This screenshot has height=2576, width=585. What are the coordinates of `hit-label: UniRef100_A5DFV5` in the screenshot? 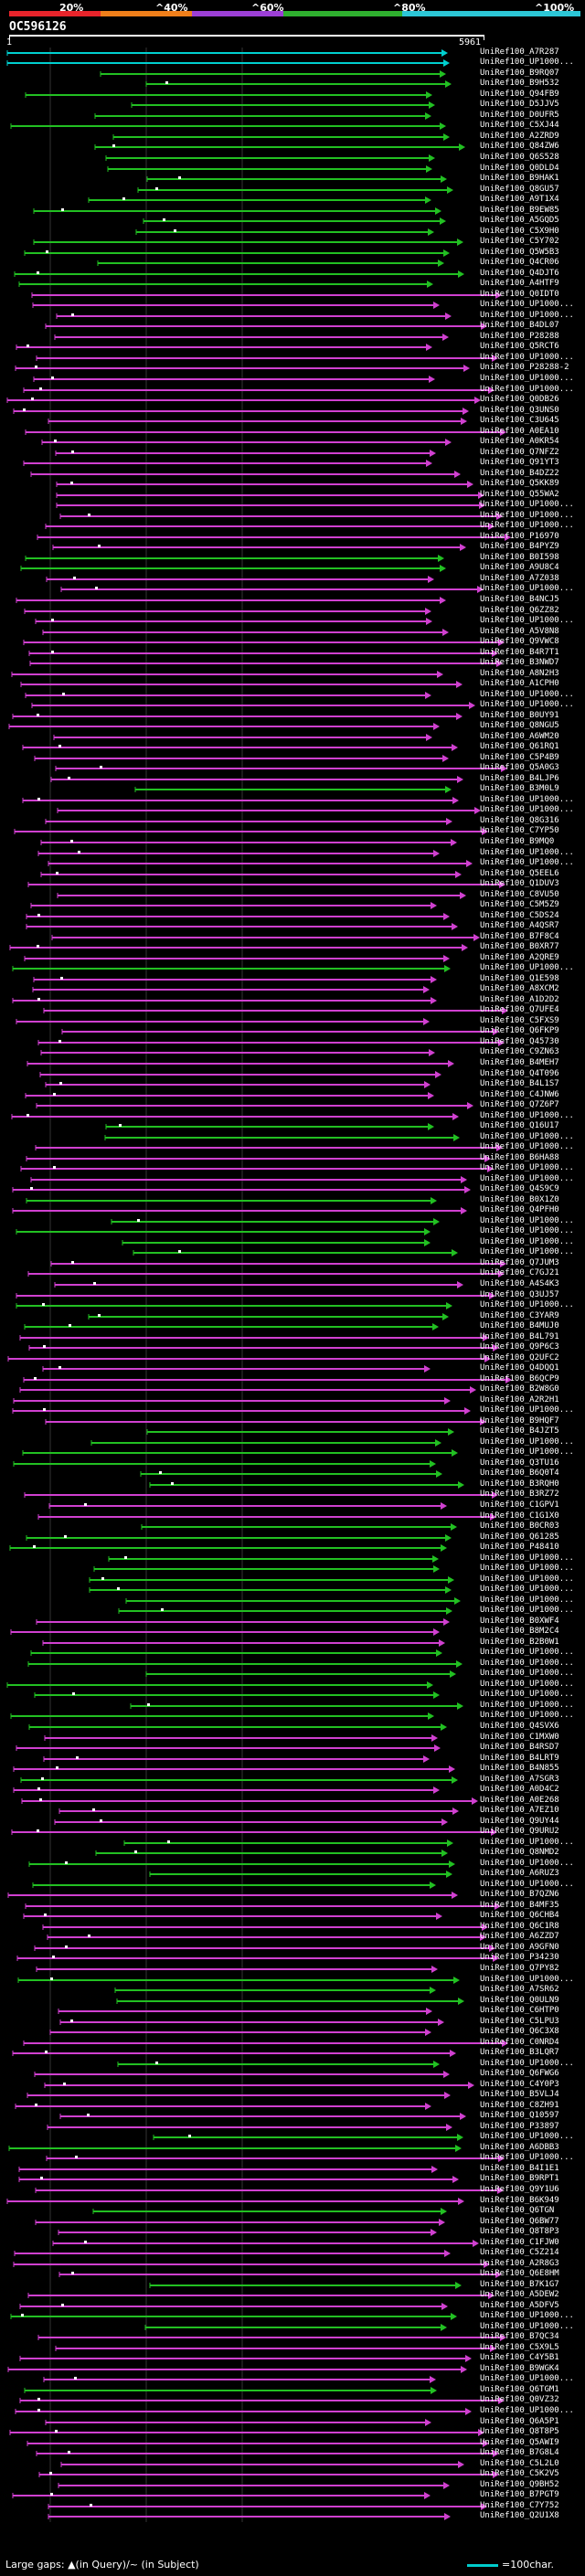 It's located at (519, 2305).